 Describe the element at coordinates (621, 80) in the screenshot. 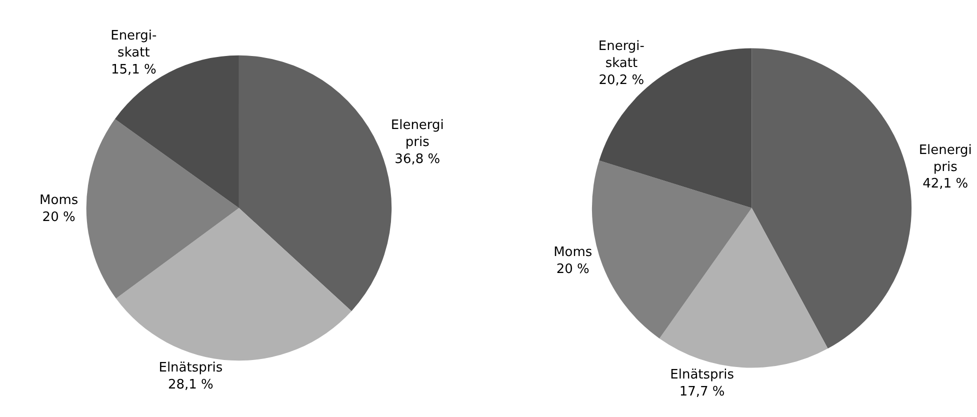

I see `data-label: 20,2 %` at that location.